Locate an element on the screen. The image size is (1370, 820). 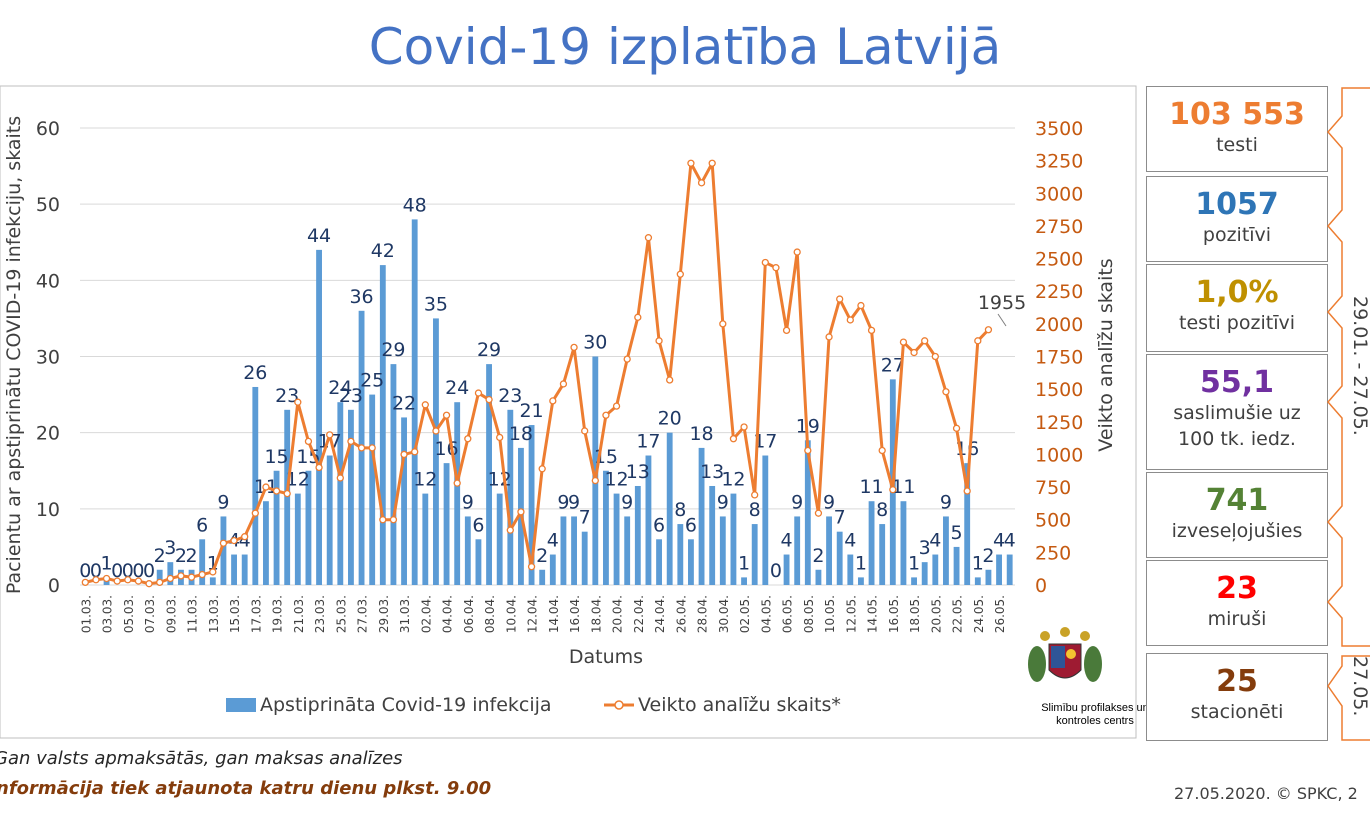
bar-data-label: 4 is located at coordinates (1010, 541).